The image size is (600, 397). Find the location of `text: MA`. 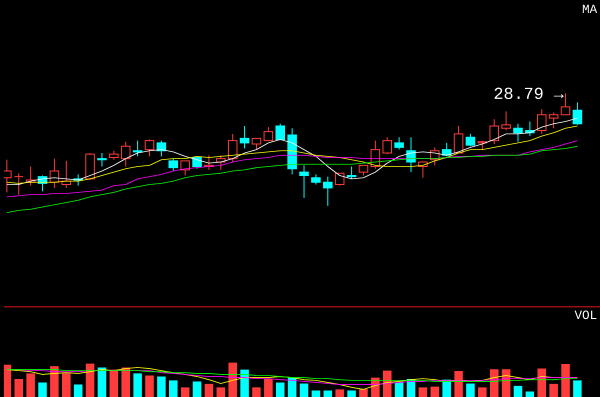

text: MA is located at coordinates (590, 8).